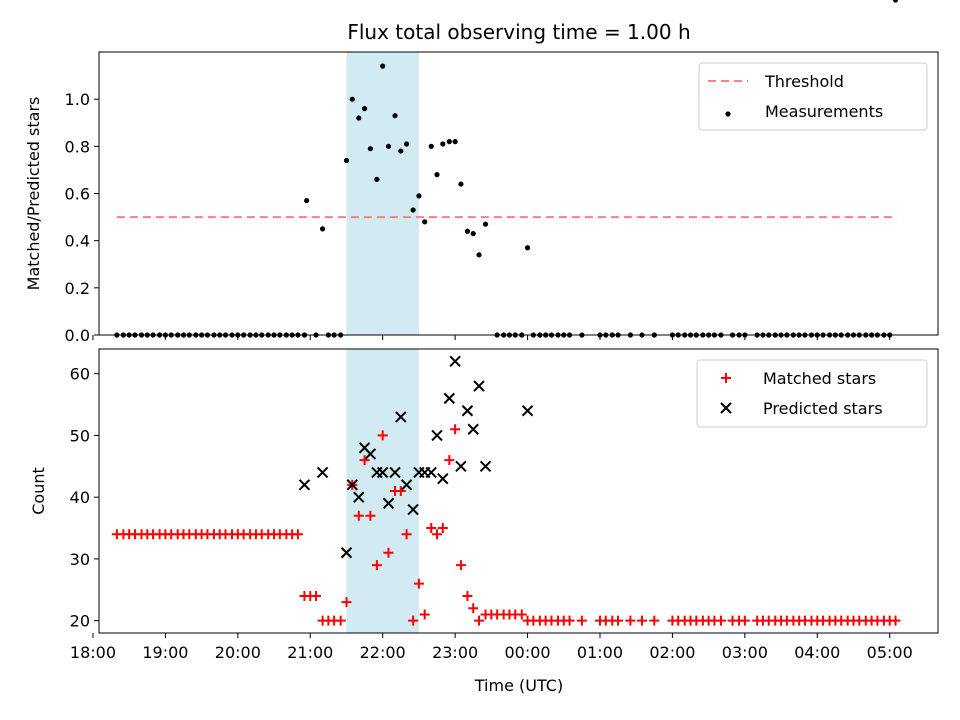 The image size is (960, 720). Describe the element at coordinates (38, 491) in the screenshot. I see `y-axis-label: Count` at that location.